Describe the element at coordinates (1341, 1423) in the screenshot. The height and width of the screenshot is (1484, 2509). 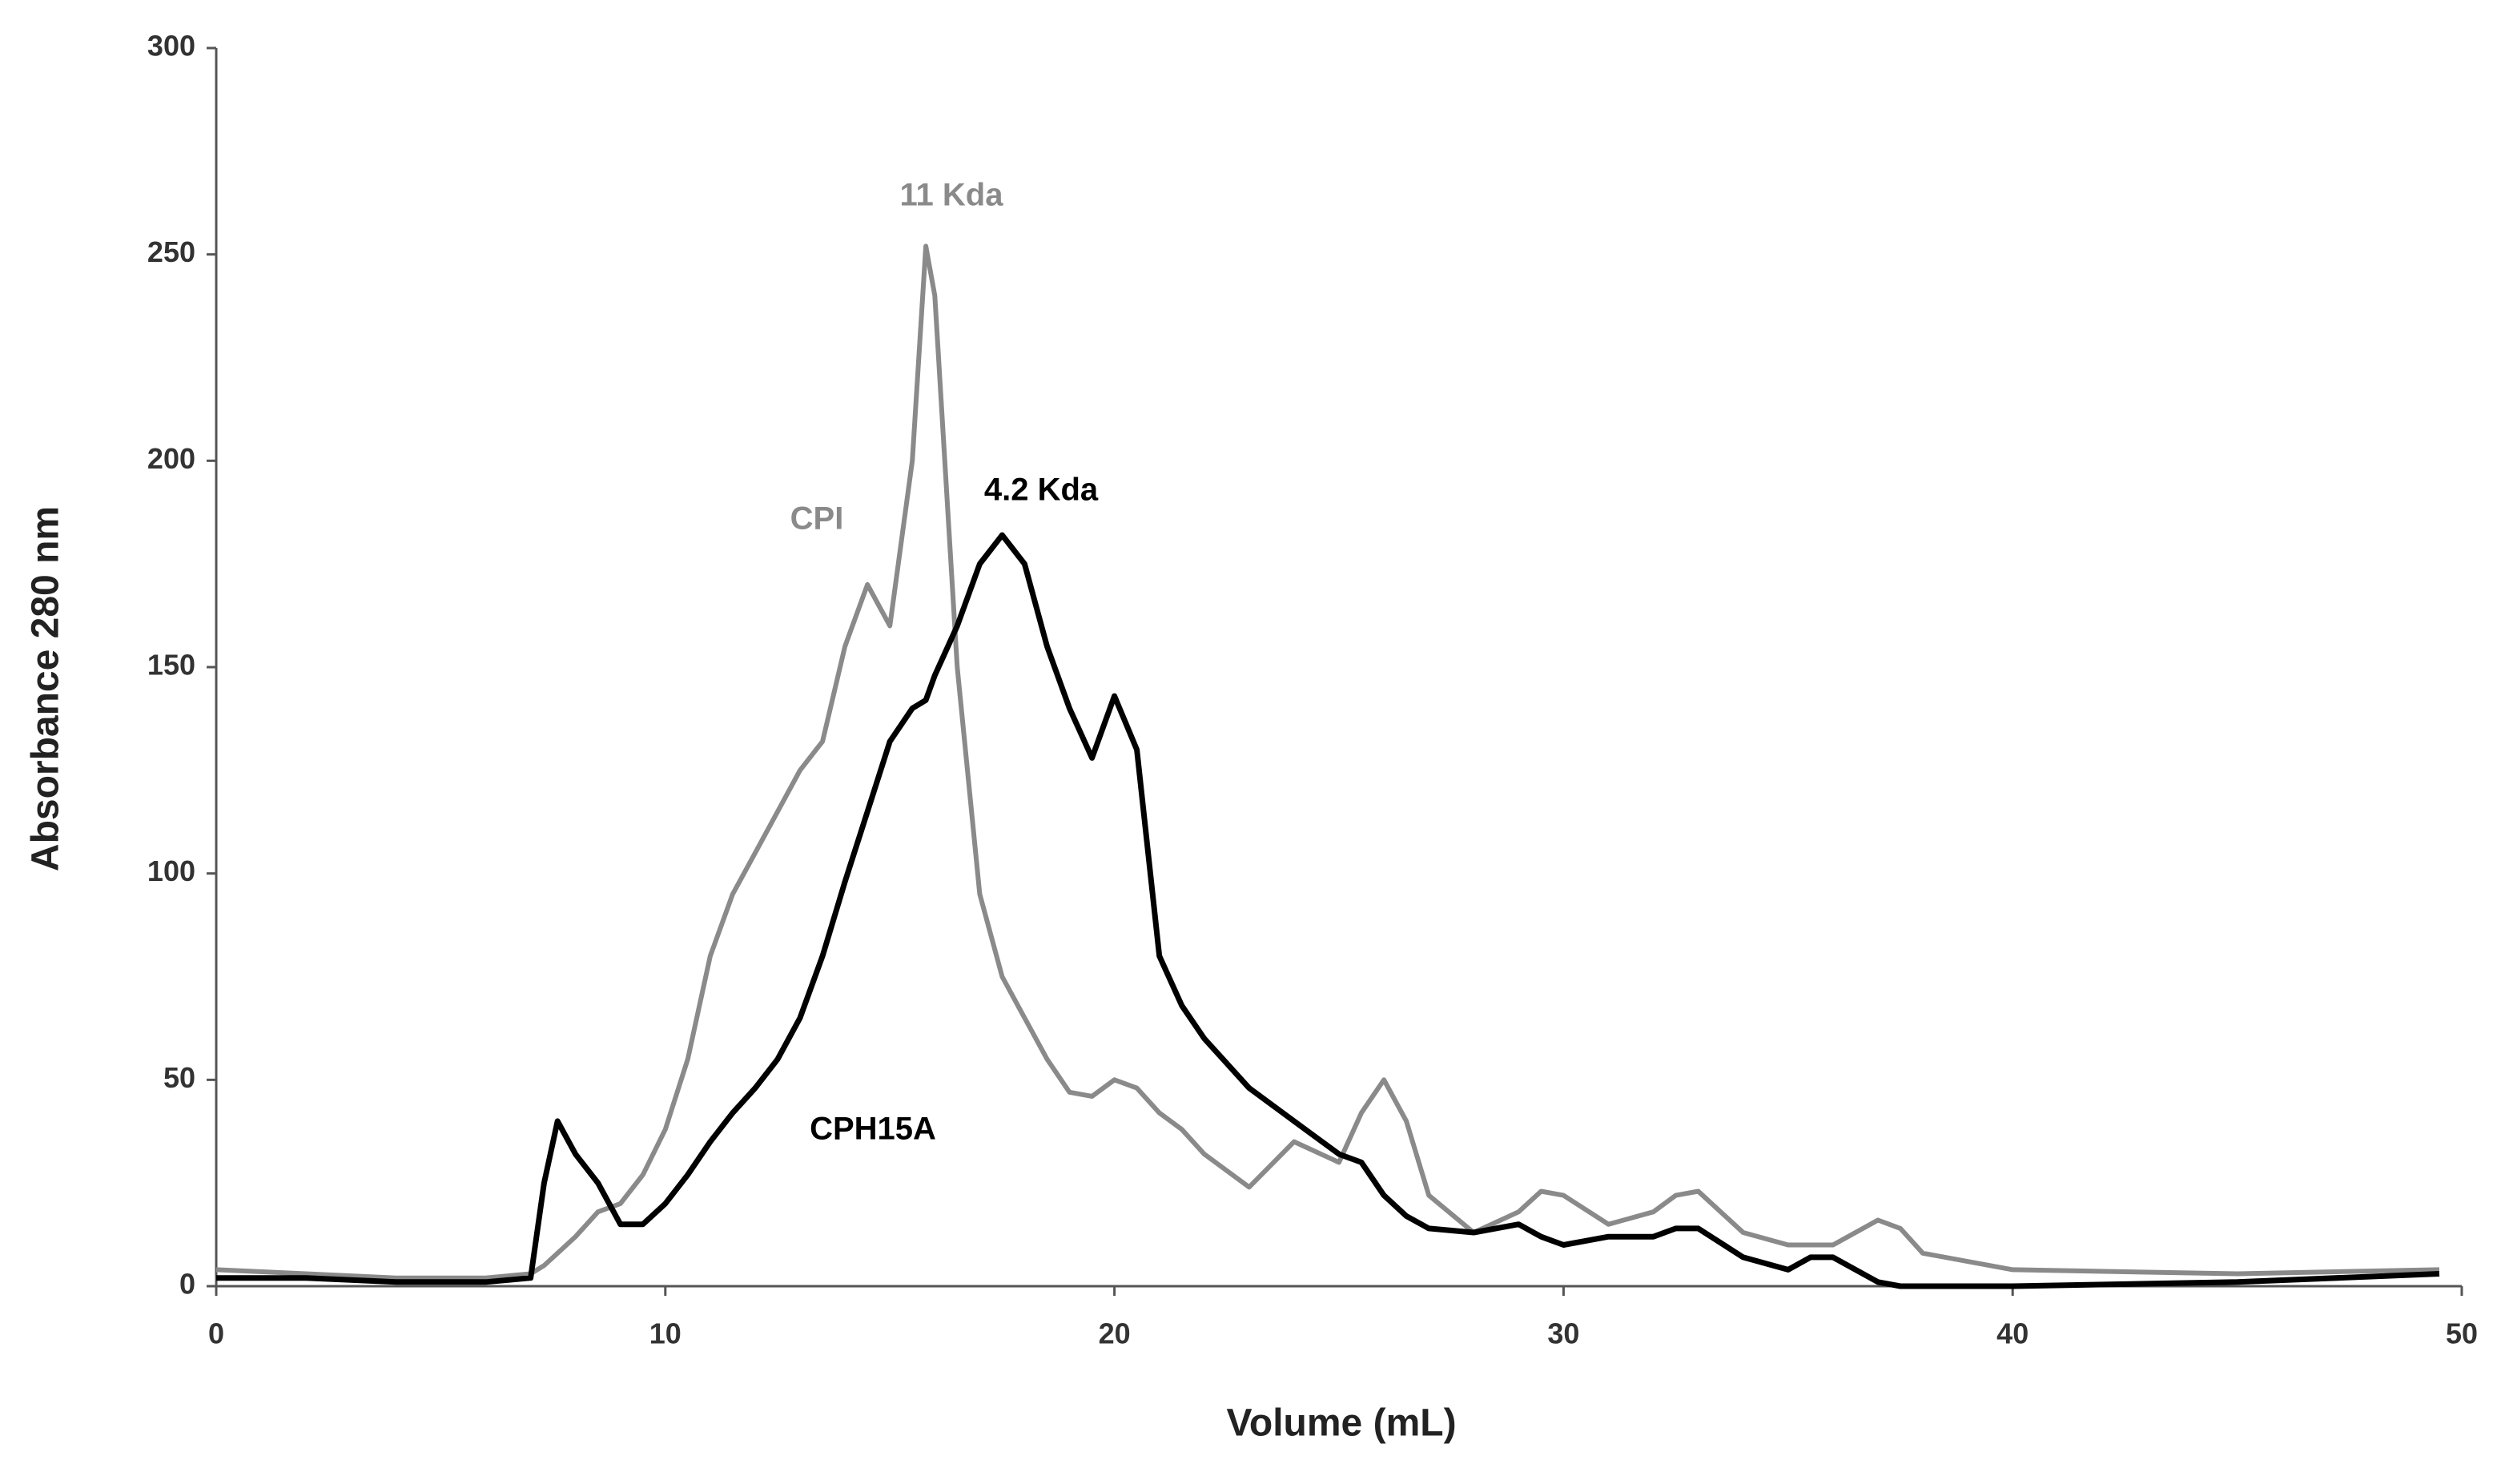
I see `x-axis-title: Volume (mL)` at that location.